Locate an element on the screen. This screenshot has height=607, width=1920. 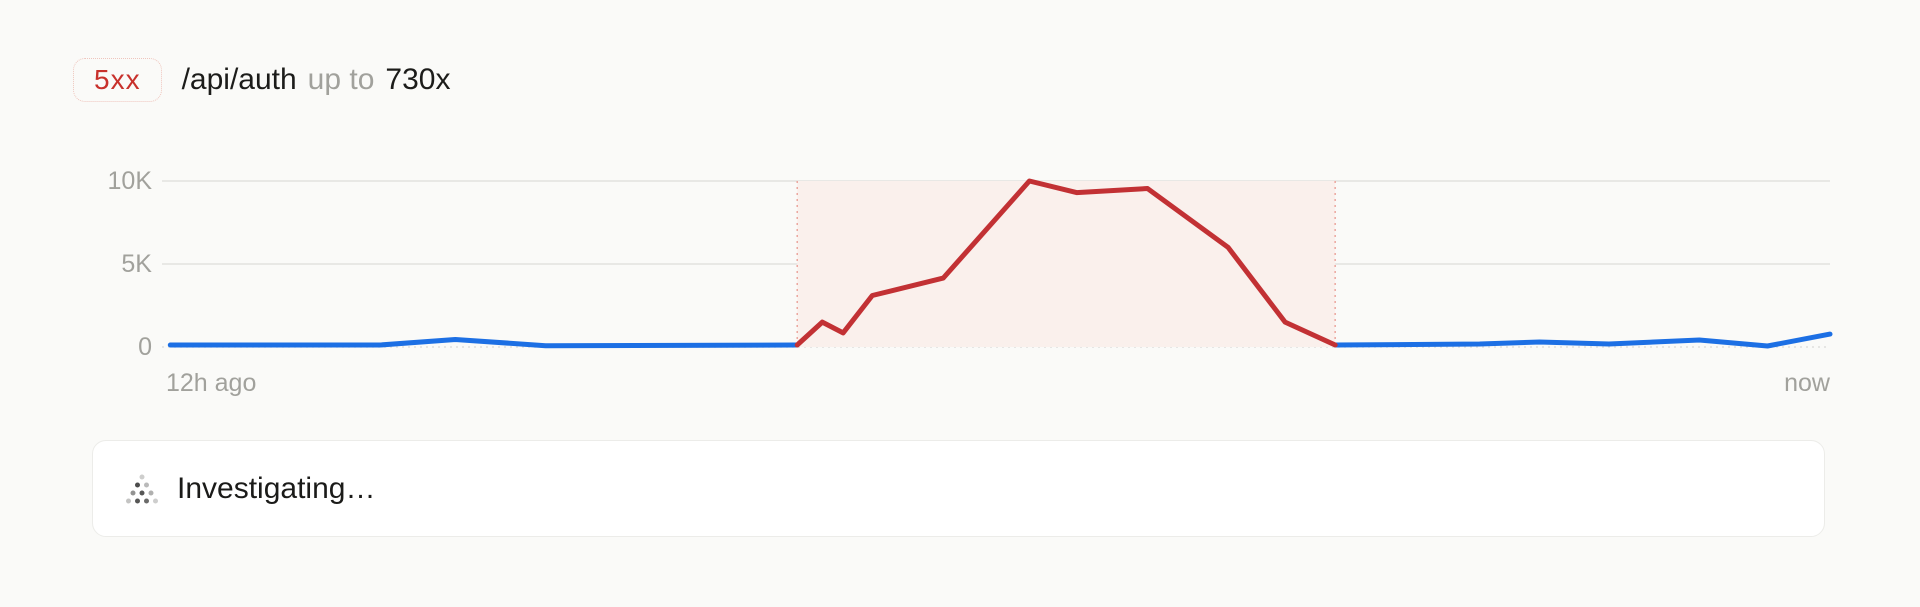
magnitude-label: 730x is located at coordinates (418, 79).